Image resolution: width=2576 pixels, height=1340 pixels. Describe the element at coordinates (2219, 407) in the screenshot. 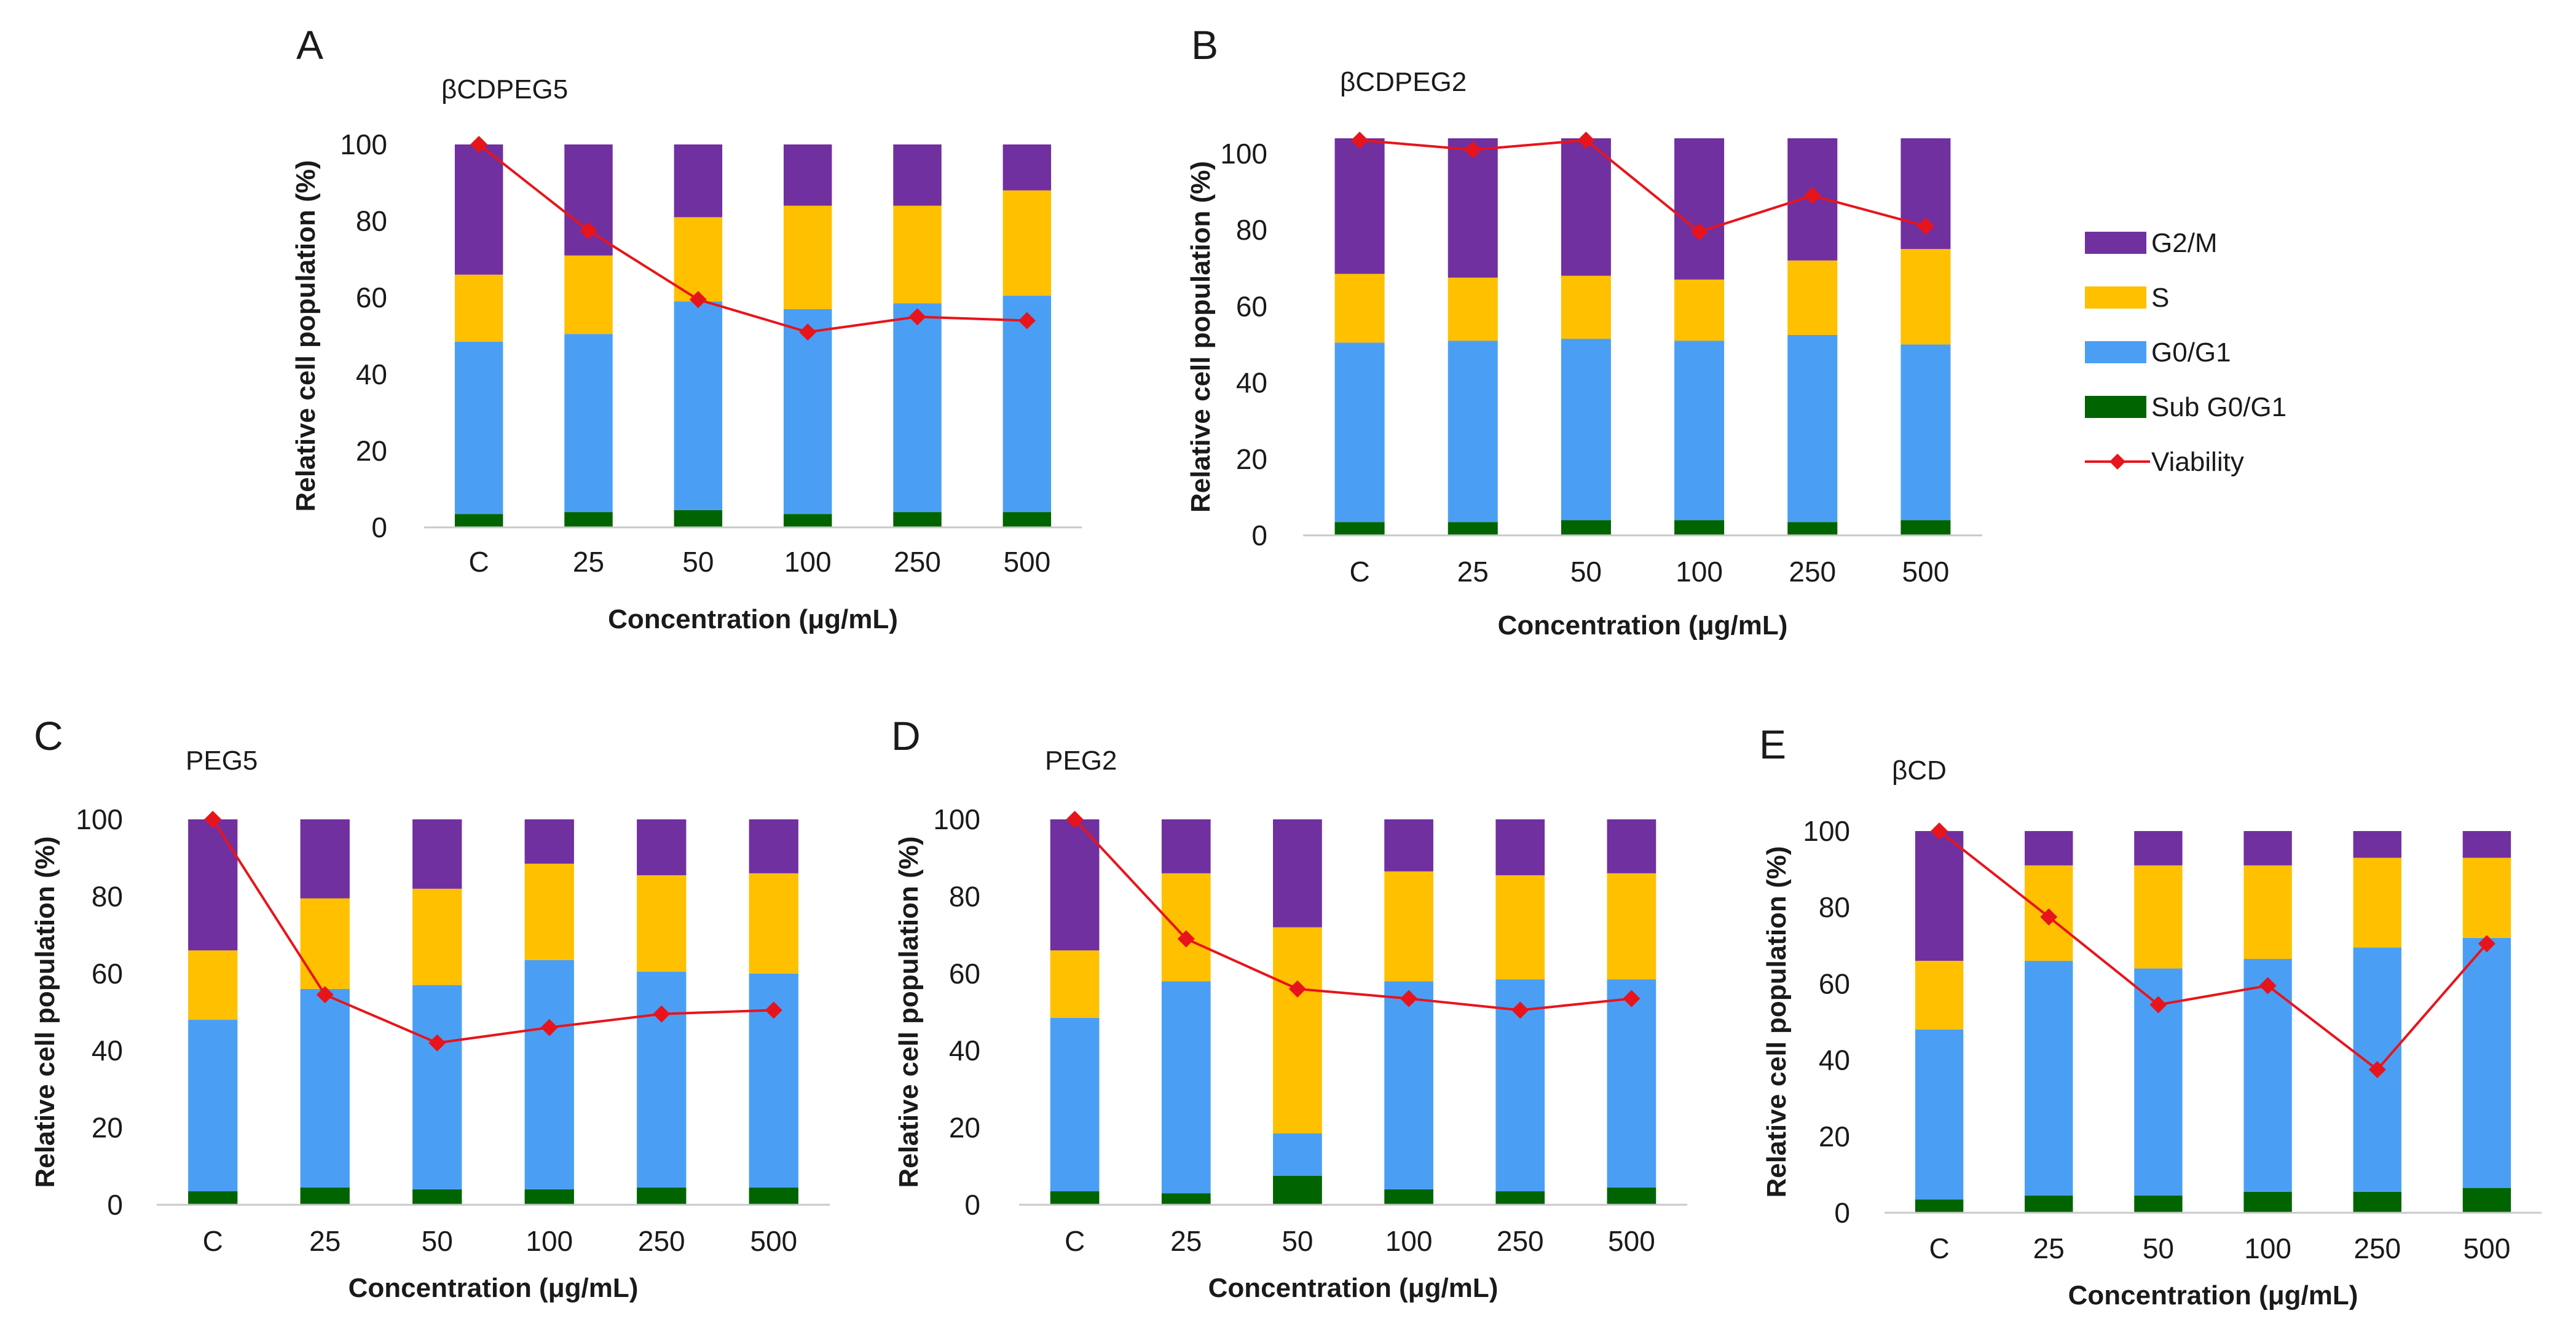

I see `legend-label-sub: Sub G0/G1` at that location.